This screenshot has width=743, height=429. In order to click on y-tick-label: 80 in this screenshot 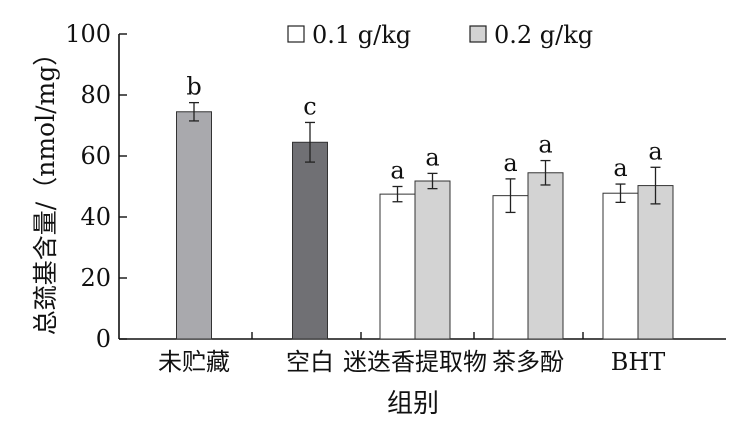, I will do `click(95, 95)`.